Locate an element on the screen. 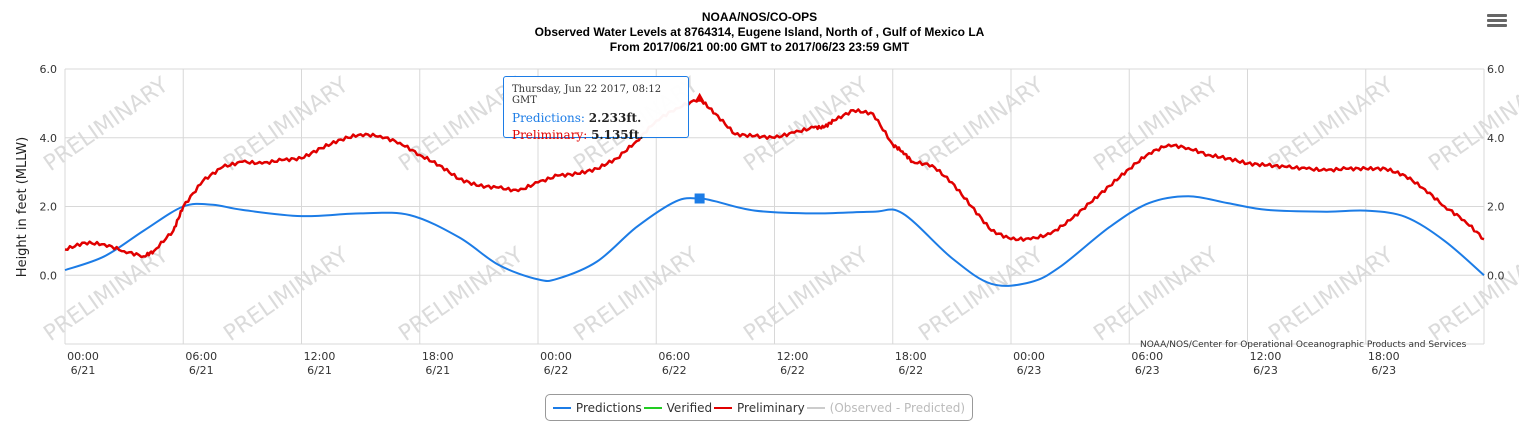  y-tick-label-left: 2.0 is located at coordinates (49, 207).